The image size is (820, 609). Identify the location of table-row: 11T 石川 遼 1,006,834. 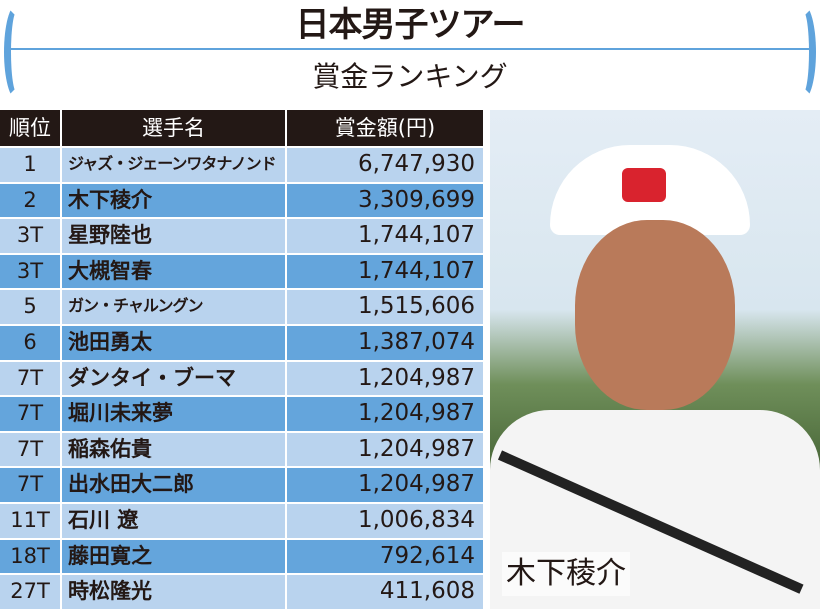
(241, 519).